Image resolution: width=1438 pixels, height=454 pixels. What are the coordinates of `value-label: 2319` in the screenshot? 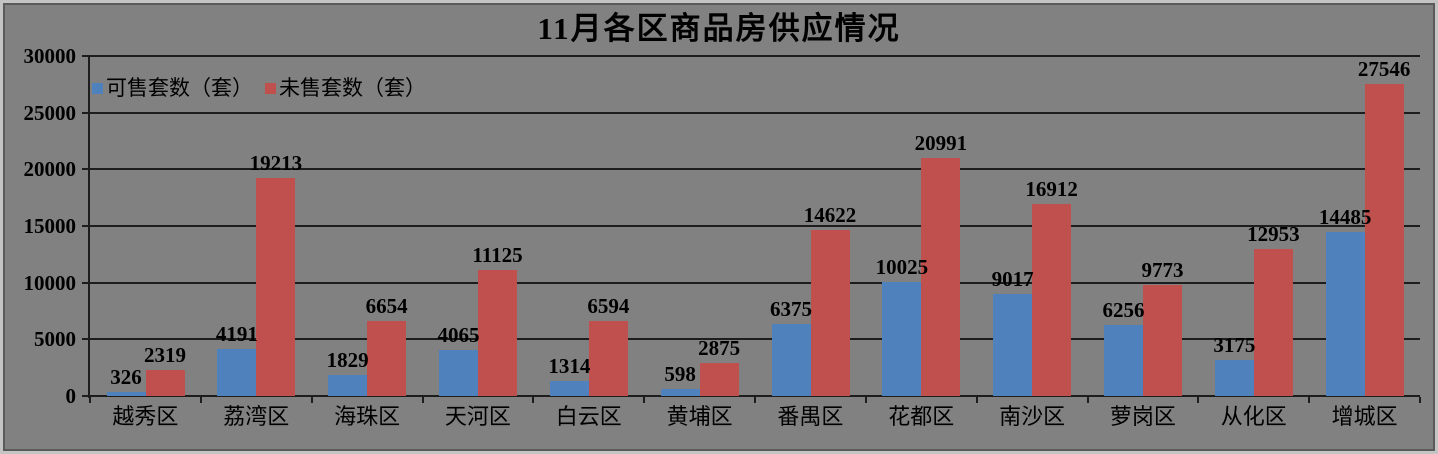 It's located at (165, 354).